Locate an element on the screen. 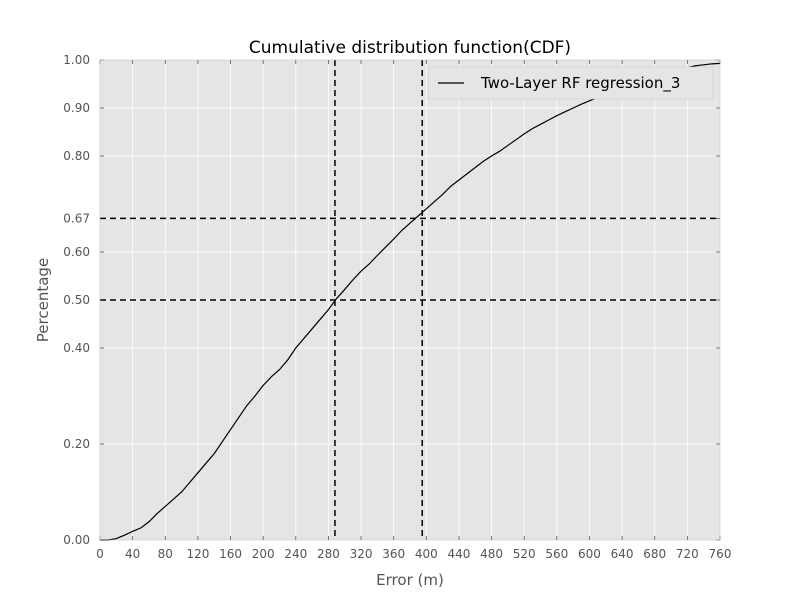 The width and height of the screenshot is (800, 600). x-tick-label: 680 is located at coordinates (654, 554).